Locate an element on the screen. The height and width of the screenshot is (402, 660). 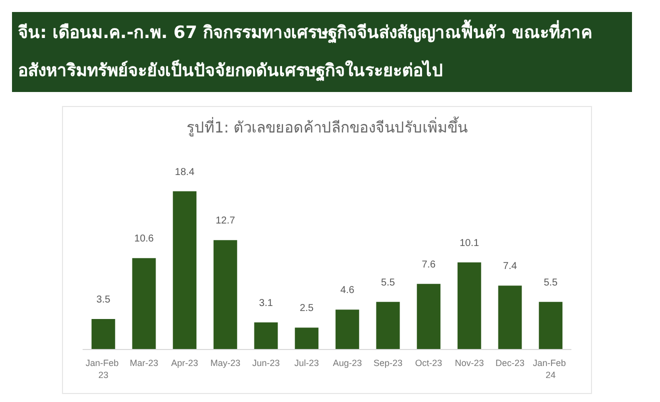
x-tick-label: Sep-23 is located at coordinates (388, 363).